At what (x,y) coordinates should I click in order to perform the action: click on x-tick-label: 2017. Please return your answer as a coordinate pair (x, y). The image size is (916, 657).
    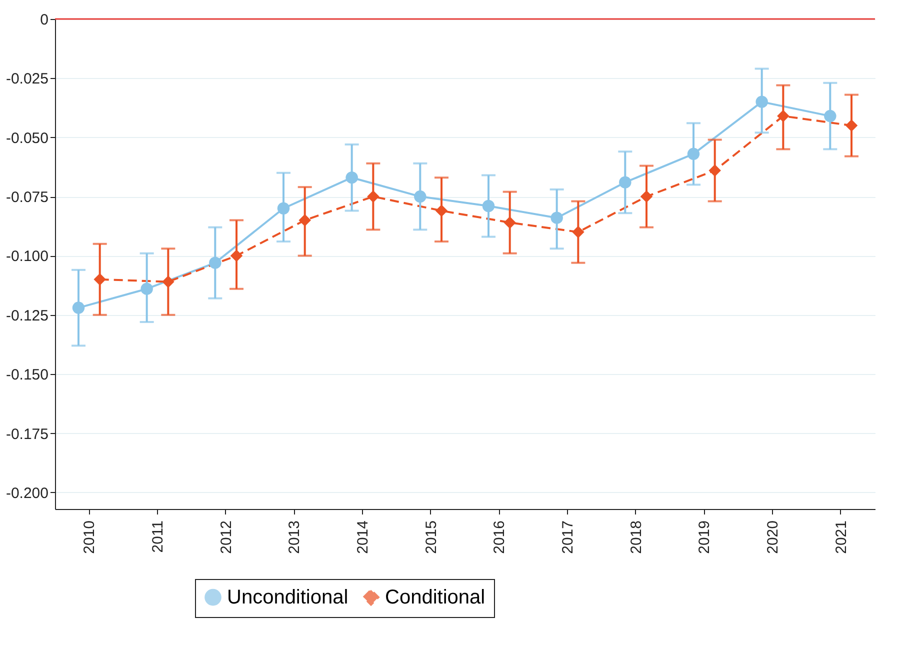
    Looking at the image, I should click on (568, 537).